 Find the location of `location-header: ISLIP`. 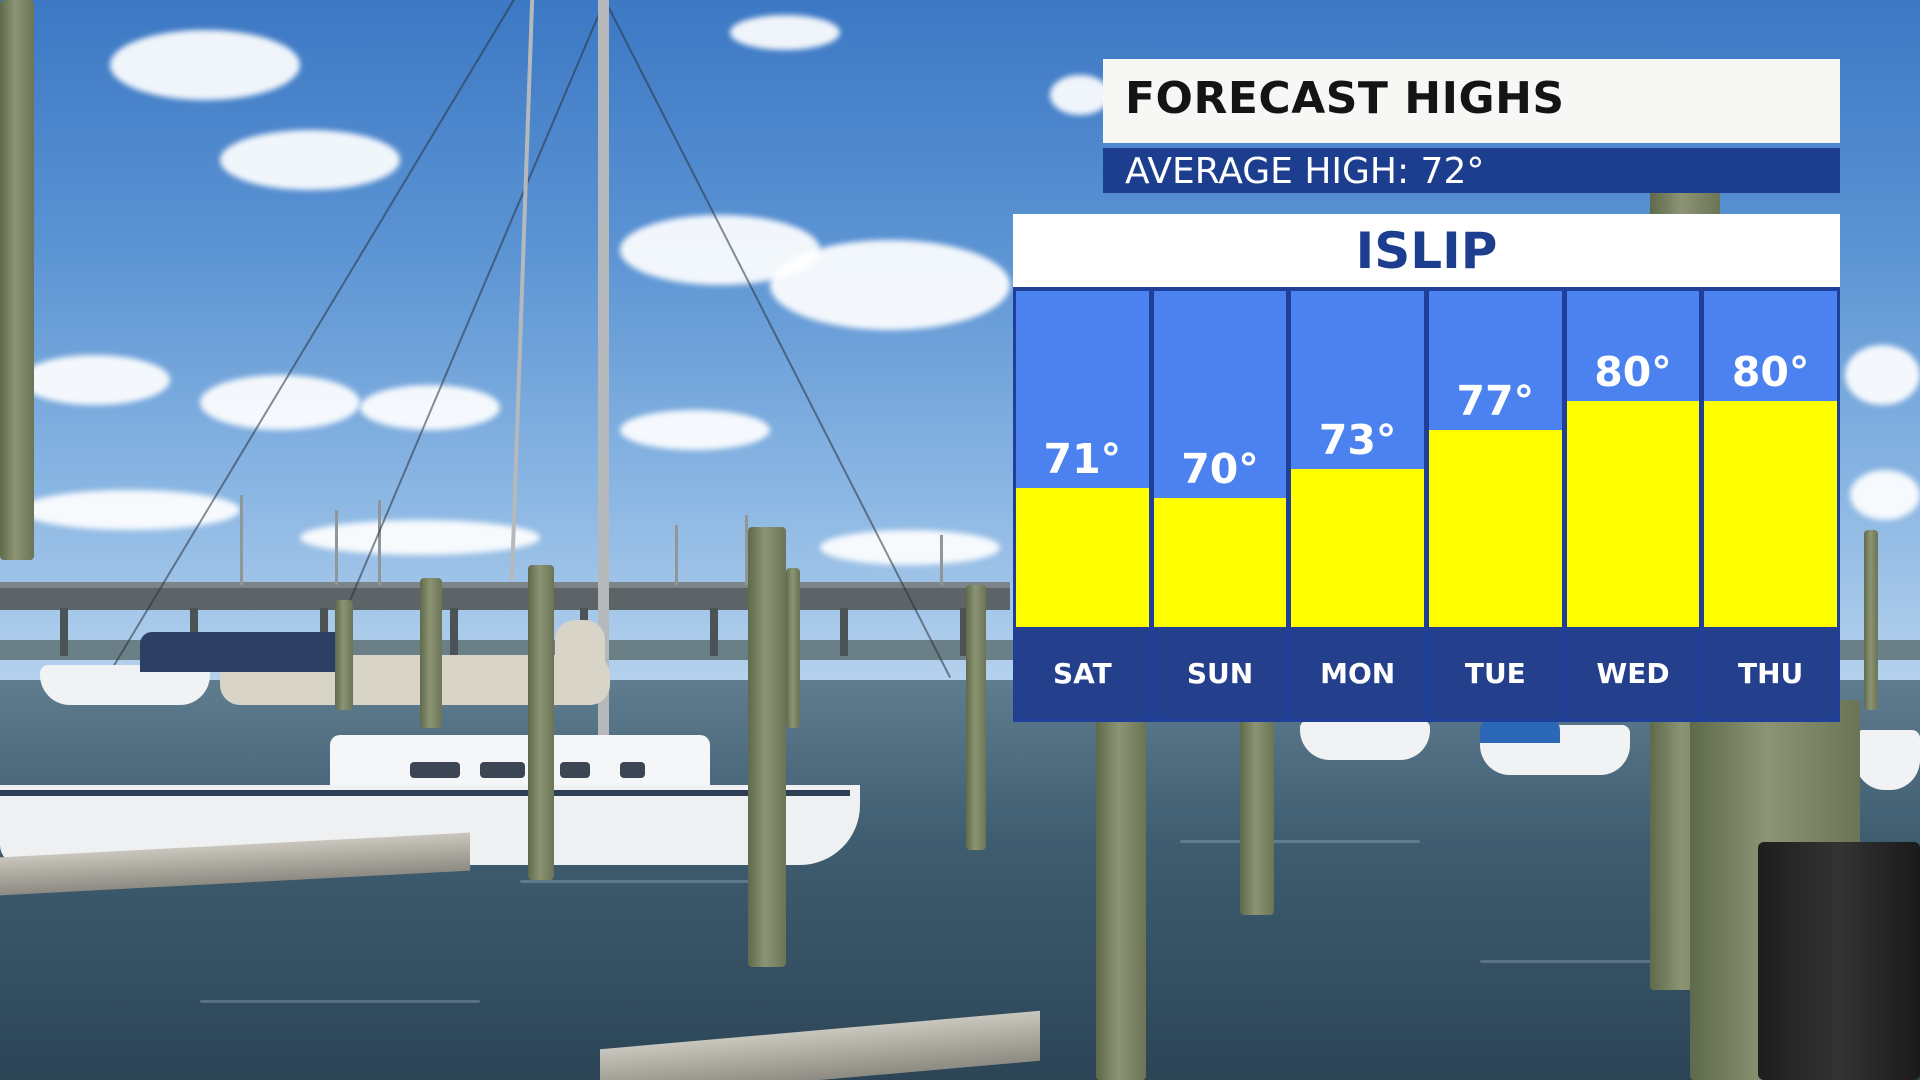

location-header: ISLIP is located at coordinates (1426, 250).